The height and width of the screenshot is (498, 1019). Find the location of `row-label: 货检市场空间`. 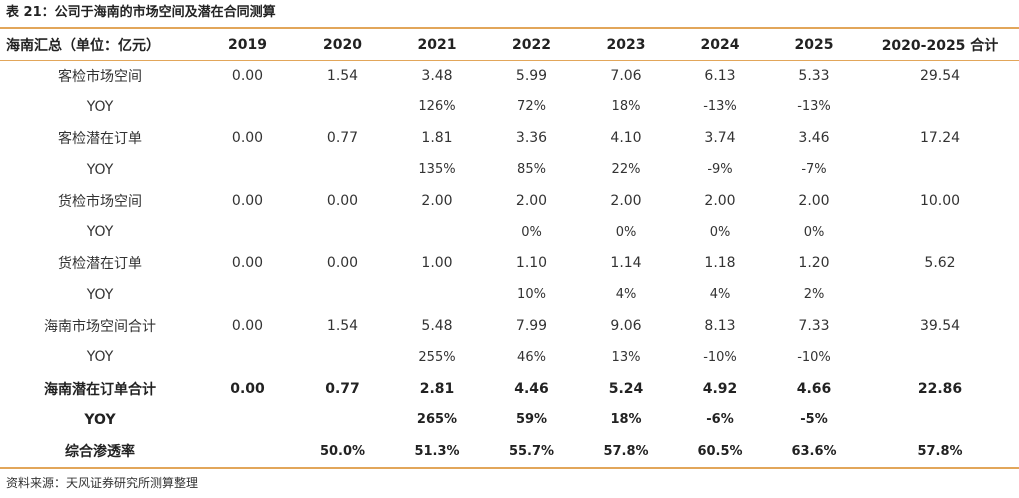

row-label: 货检市场空间 is located at coordinates (100, 201).